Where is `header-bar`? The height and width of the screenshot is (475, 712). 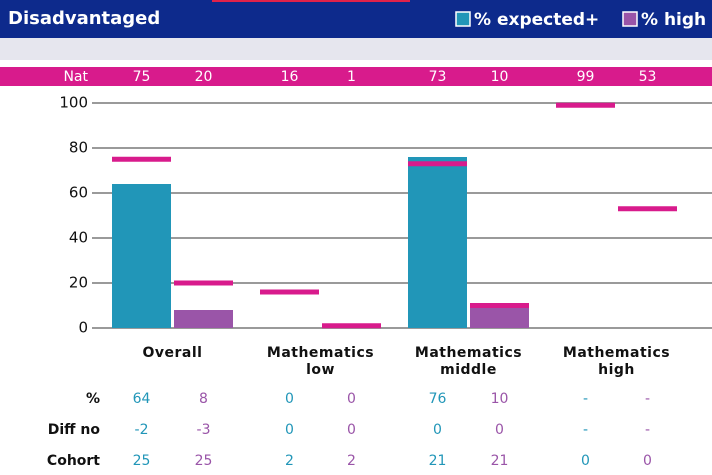
header-bar is located at coordinates (356, 19).